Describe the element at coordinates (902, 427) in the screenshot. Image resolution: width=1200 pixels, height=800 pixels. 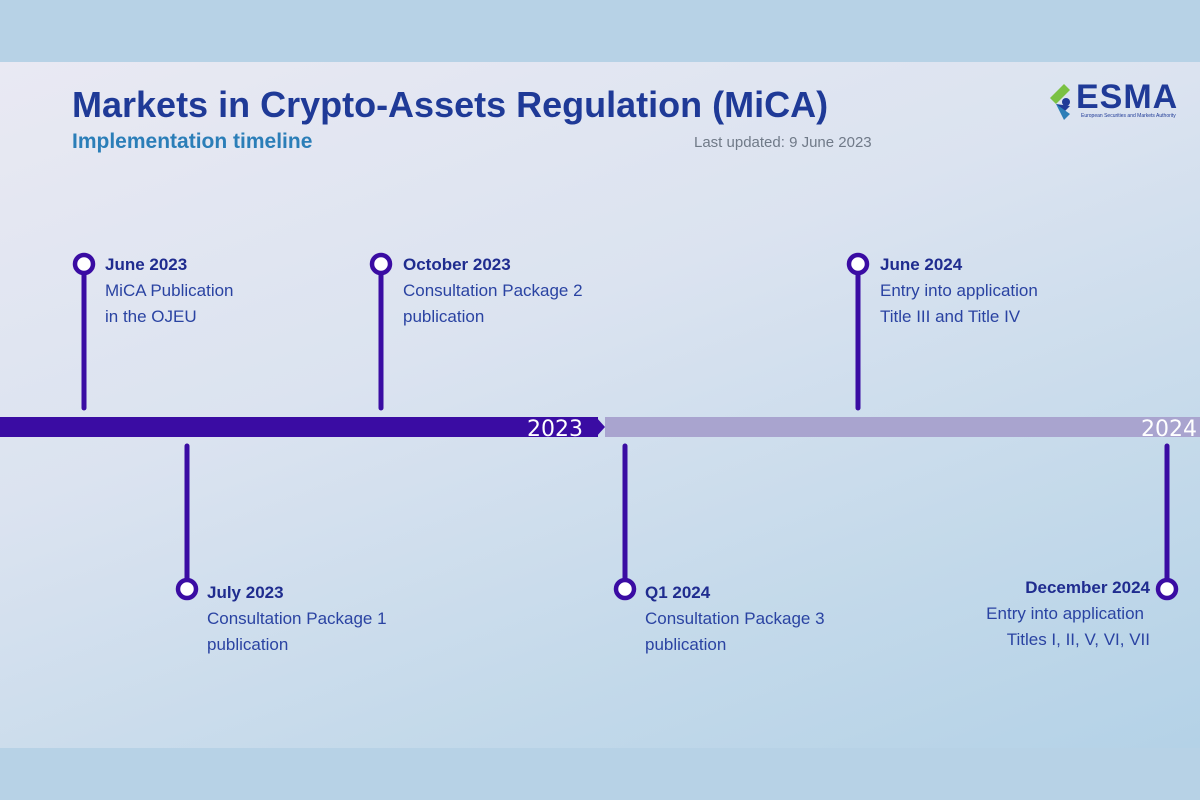
I see `timeline-bar-2024` at that location.